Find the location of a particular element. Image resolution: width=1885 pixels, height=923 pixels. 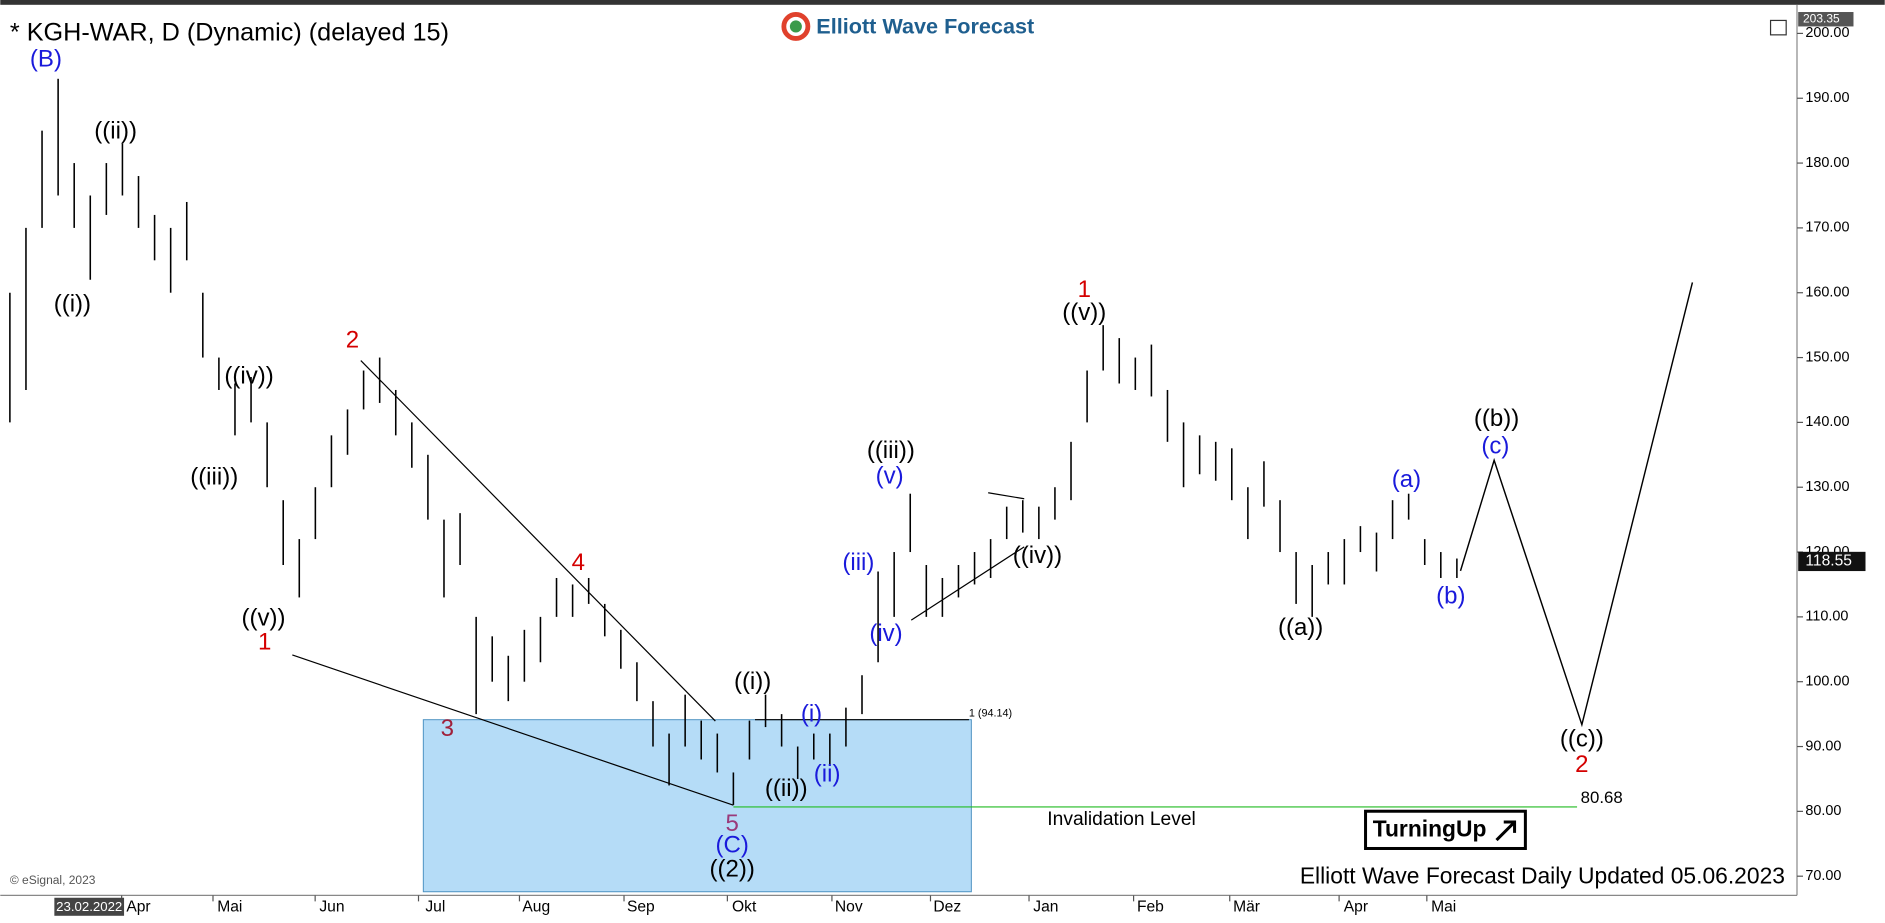

copyright: © eSignal, 2023 is located at coordinates (53, 880).